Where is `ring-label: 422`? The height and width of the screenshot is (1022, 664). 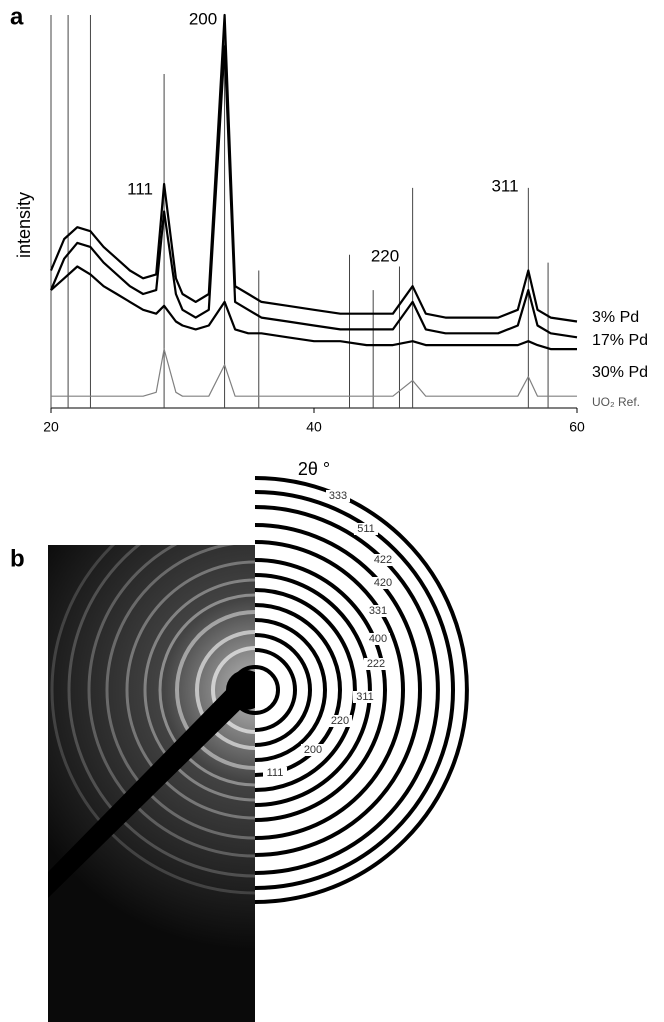
ring-label: 422 is located at coordinates (383, 560).